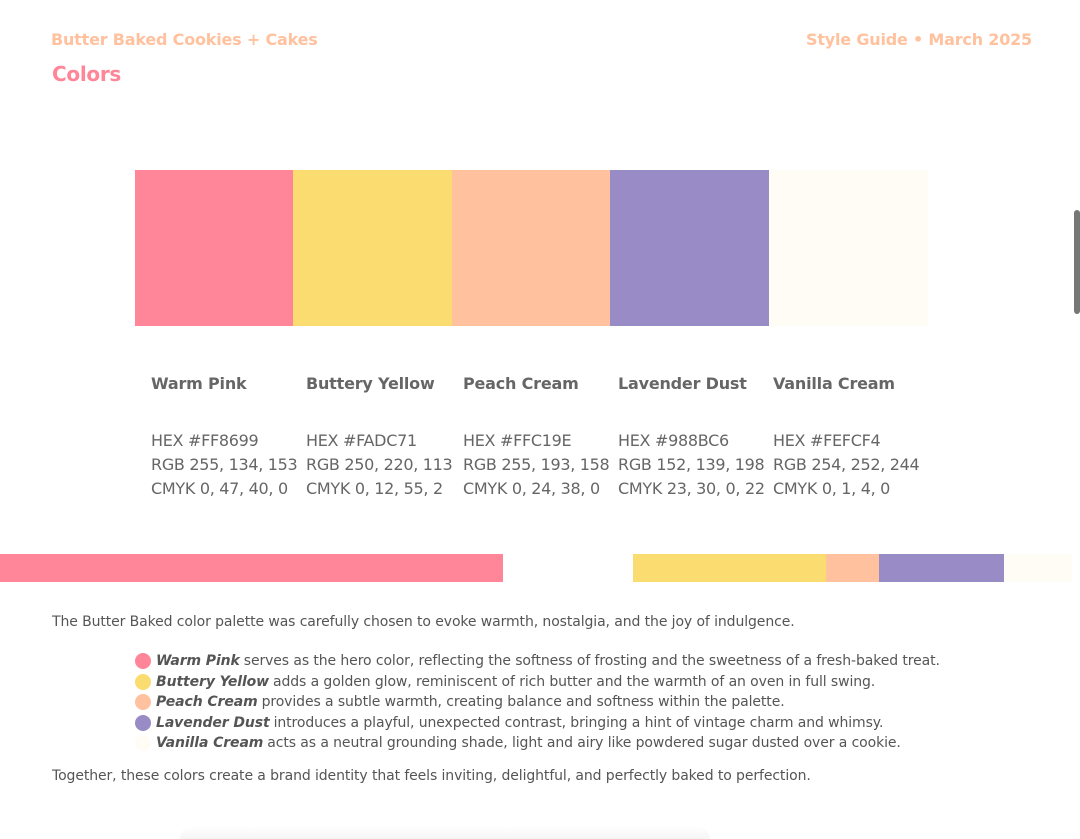 This screenshot has height=839, width=1080. I want to click on rgb-value: RGB 152, 139, 198, so click(691, 464).